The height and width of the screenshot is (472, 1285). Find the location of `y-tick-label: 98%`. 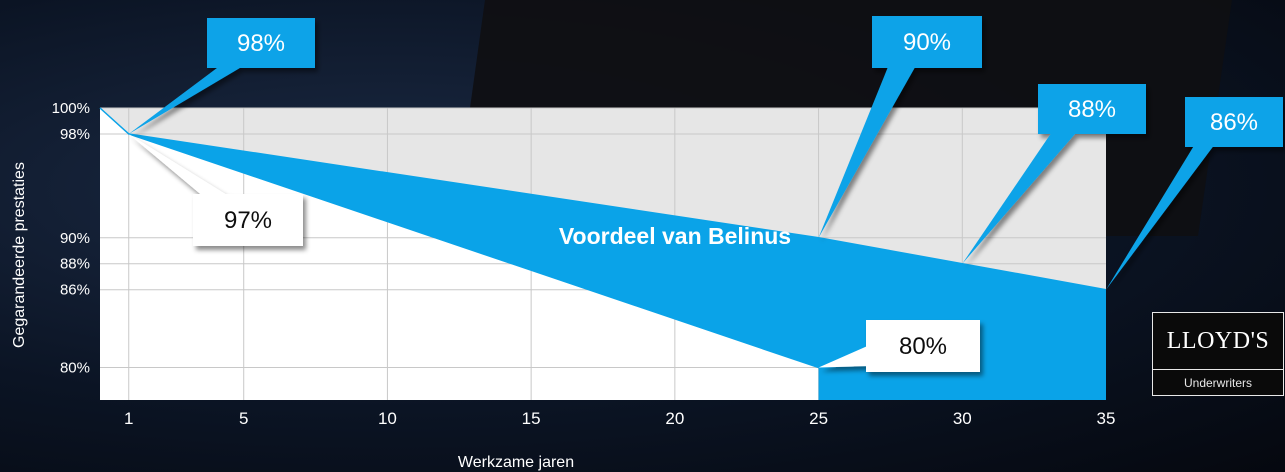

y-tick-label: 98% is located at coordinates (75, 134).